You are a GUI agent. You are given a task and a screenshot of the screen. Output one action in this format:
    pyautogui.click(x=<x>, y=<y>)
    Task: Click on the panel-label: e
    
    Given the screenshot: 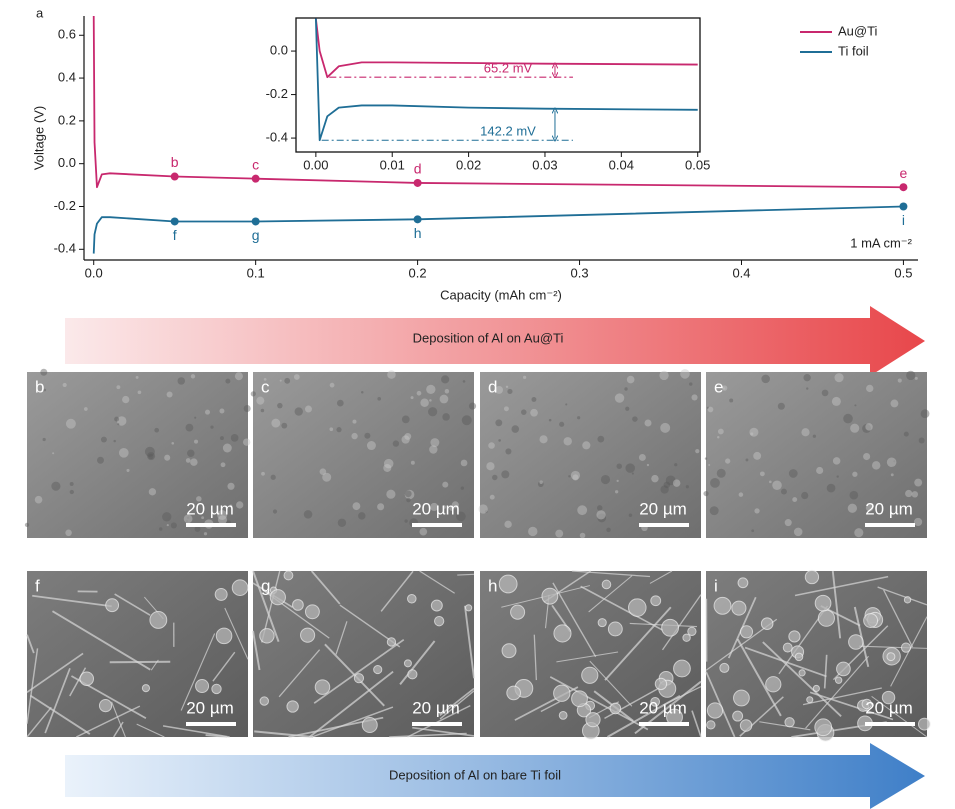 What is the action you would take?
    pyautogui.click(x=718, y=386)
    